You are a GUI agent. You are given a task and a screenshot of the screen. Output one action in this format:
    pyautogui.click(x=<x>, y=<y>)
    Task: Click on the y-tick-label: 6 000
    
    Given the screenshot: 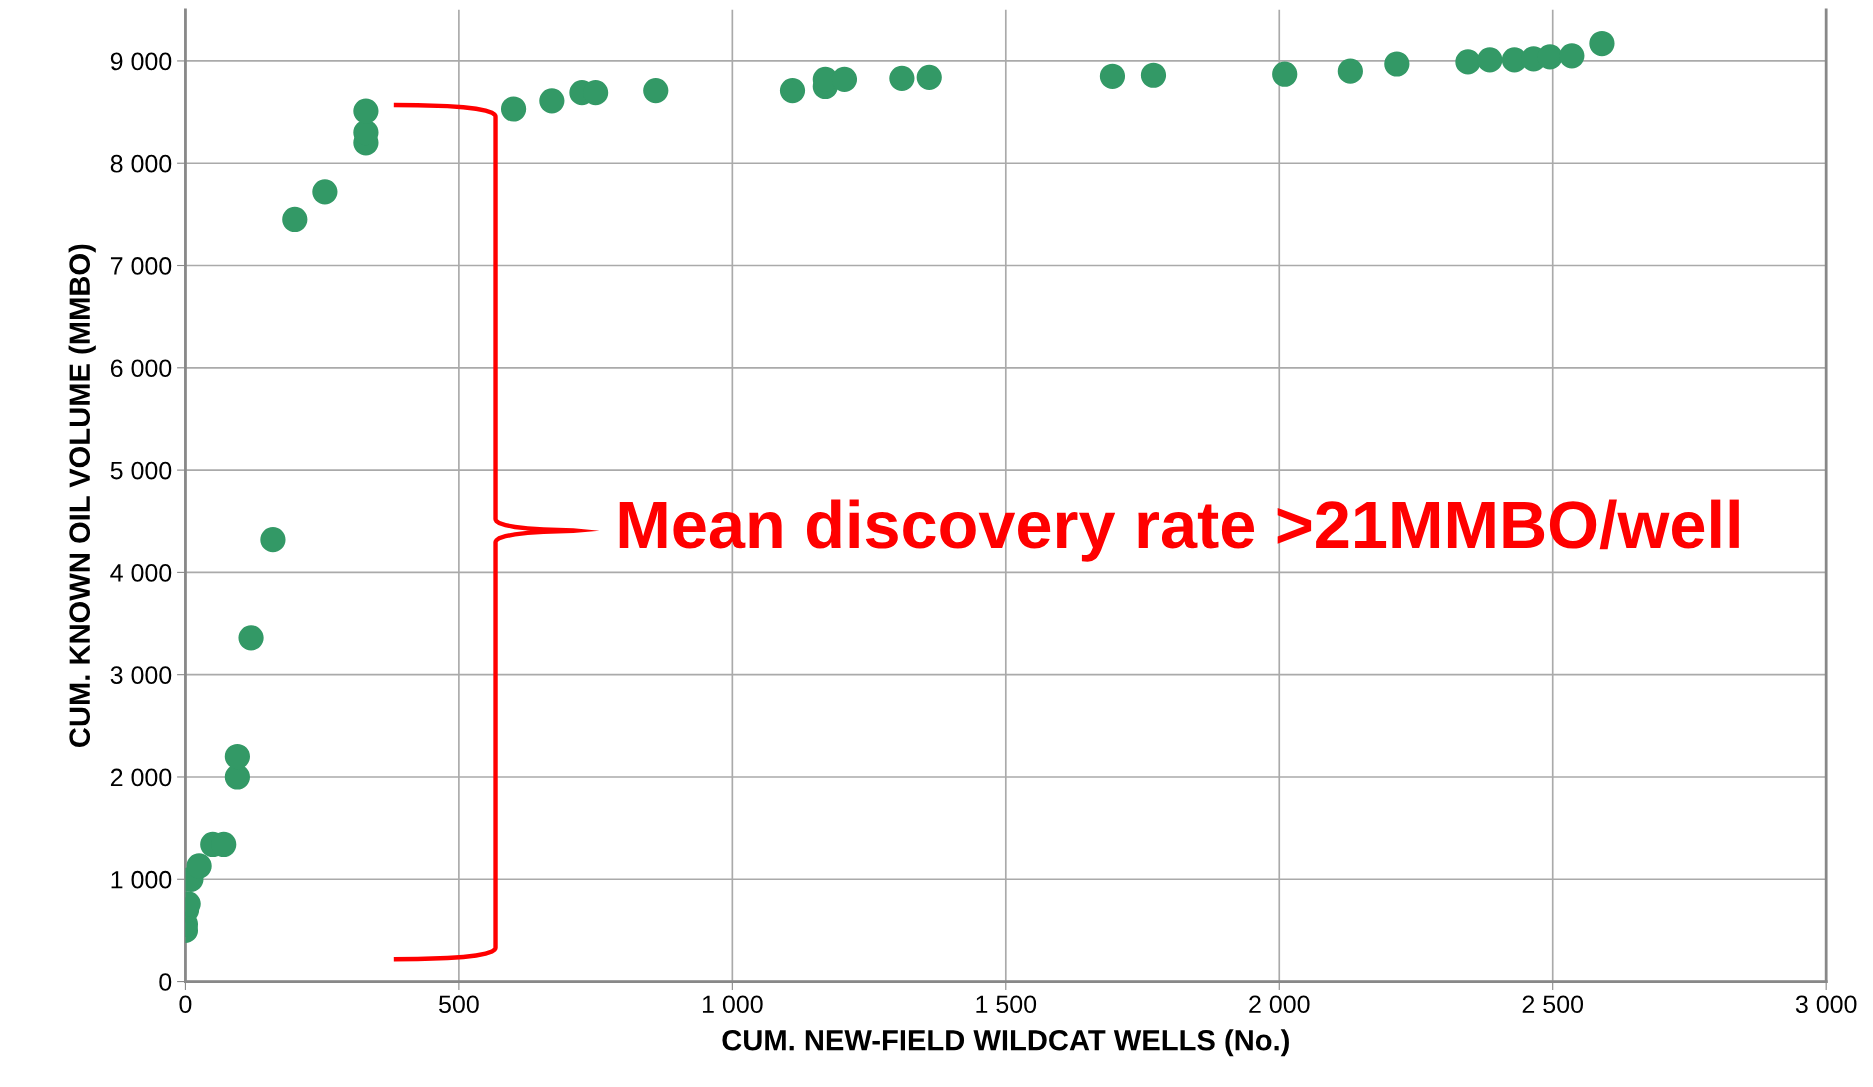 What is the action you would take?
    pyautogui.click(x=141, y=368)
    